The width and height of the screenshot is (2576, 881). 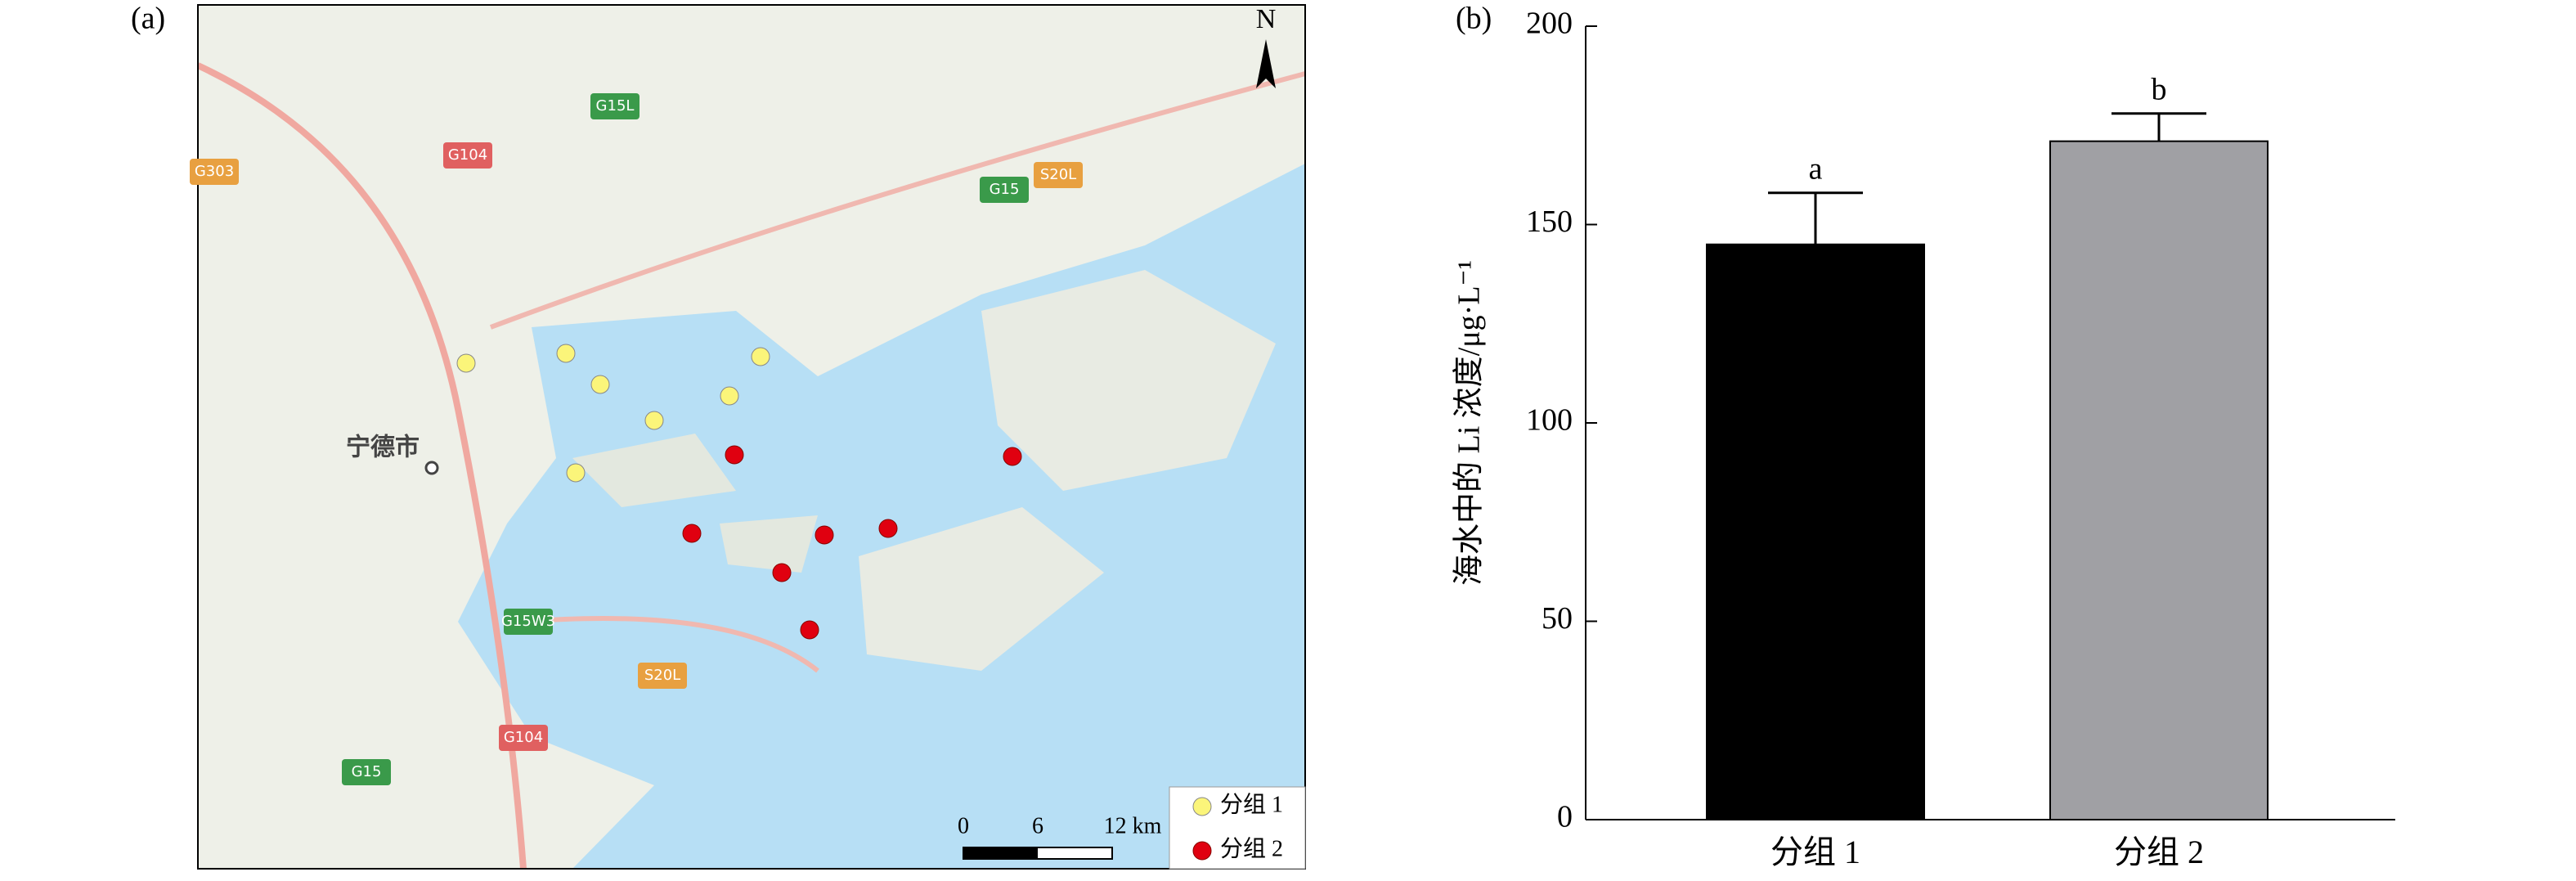 I want to click on scale-label: 6, so click(x=1037, y=826).